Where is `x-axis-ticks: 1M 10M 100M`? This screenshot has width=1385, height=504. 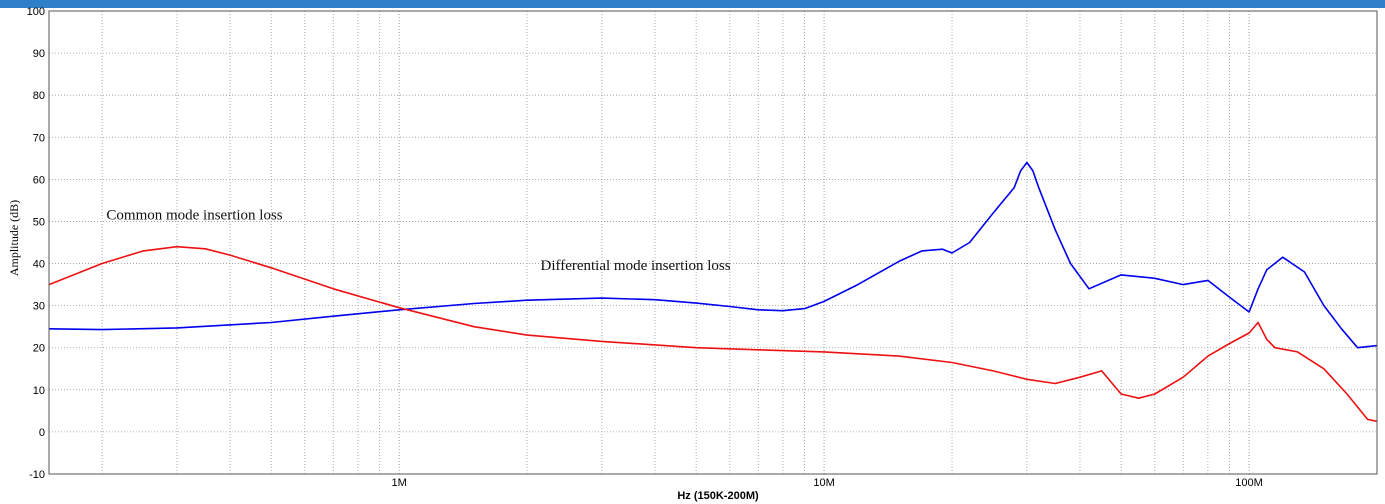
x-axis-ticks: 1M 10M 100M is located at coordinates (826, 483).